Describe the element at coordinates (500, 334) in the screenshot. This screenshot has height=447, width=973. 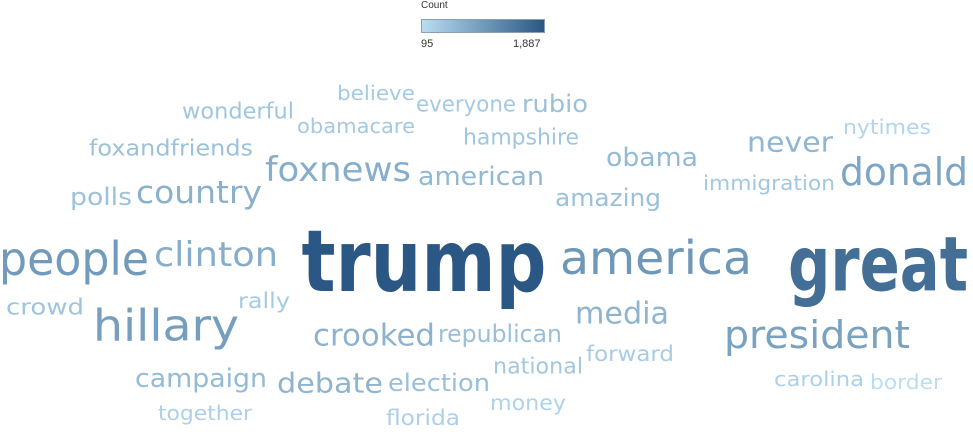
I see `word-republican: republican` at that location.